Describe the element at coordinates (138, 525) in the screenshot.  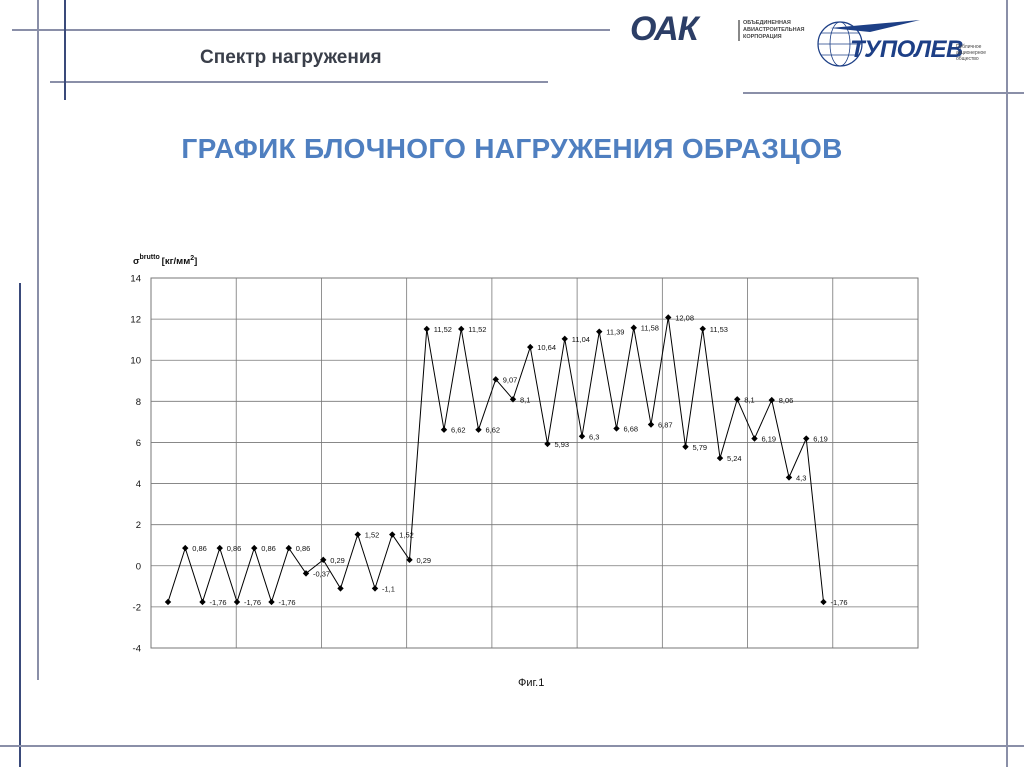
I see `y-tick-label: 2` at that location.